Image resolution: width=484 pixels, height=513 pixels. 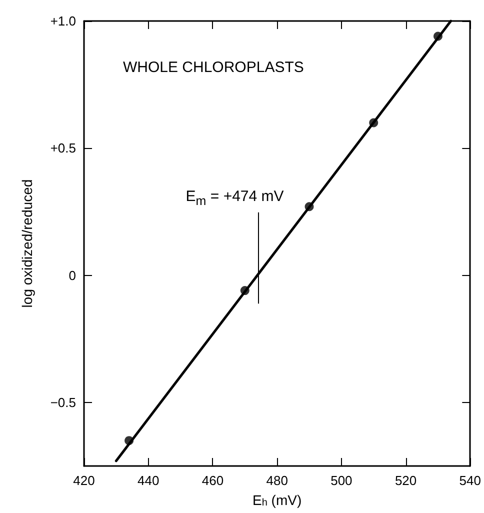 I want to click on text: WHOLE CHLOROPLASTS, so click(x=213, y=67).